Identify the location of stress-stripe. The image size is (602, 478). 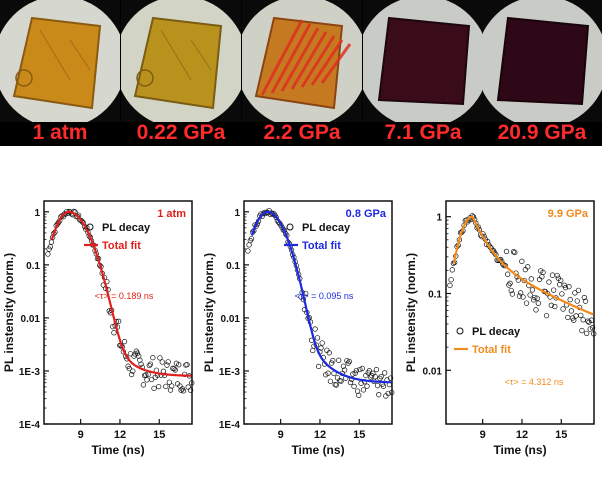
(327, 62).